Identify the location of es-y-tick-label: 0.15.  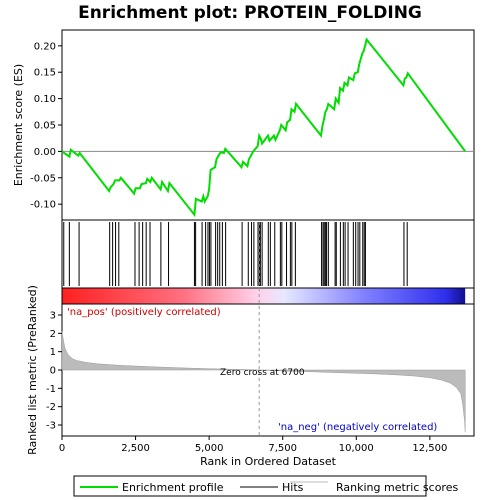
(45, 73).